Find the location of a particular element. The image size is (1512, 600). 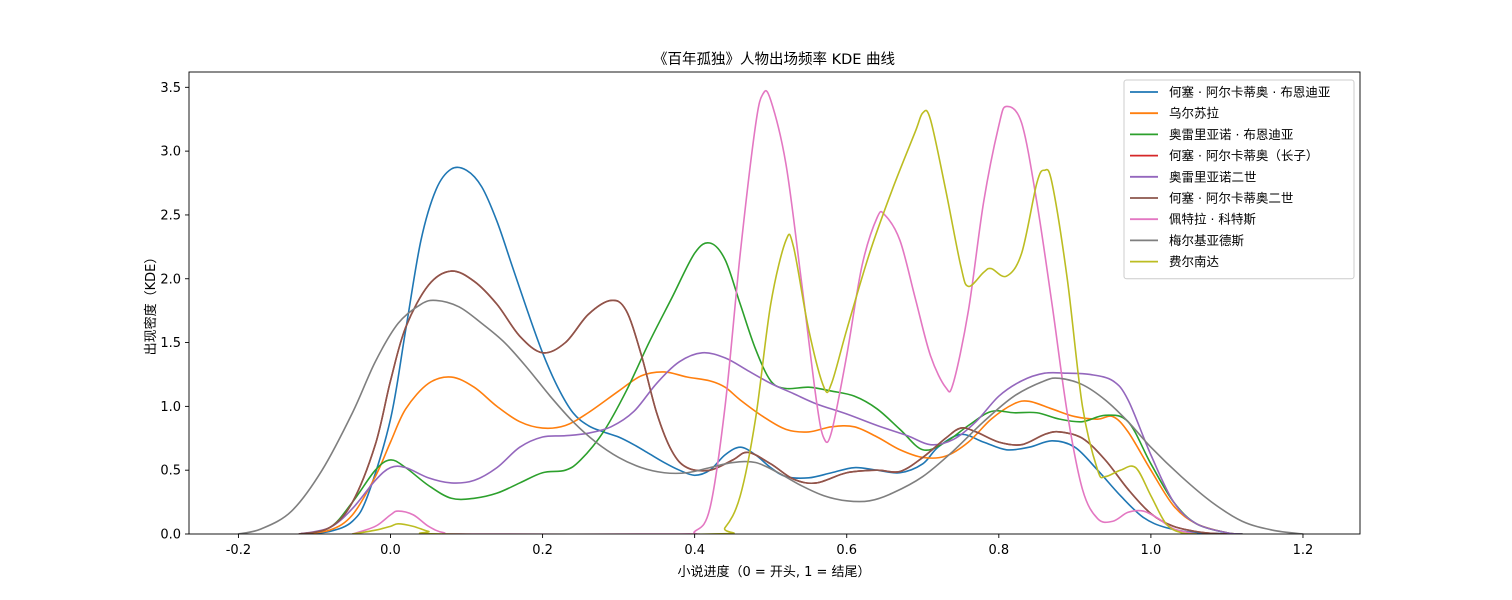

y-tick-label: 0.5 is located at coordinates (170, 471).